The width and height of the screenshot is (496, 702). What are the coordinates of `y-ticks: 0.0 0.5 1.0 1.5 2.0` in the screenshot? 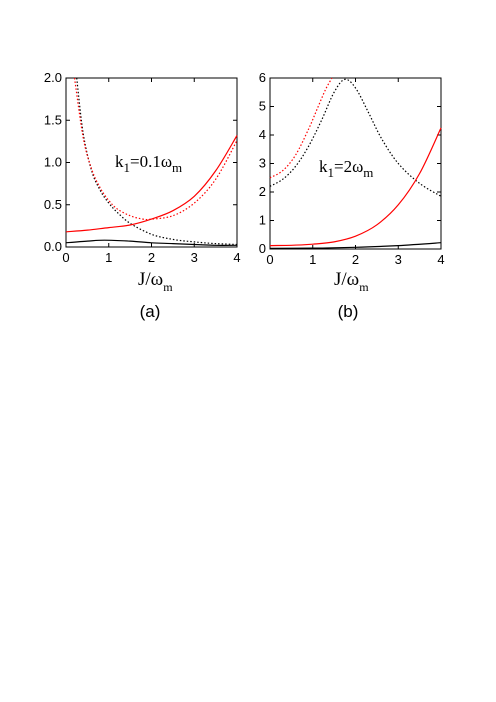 It's located at (140, 162).